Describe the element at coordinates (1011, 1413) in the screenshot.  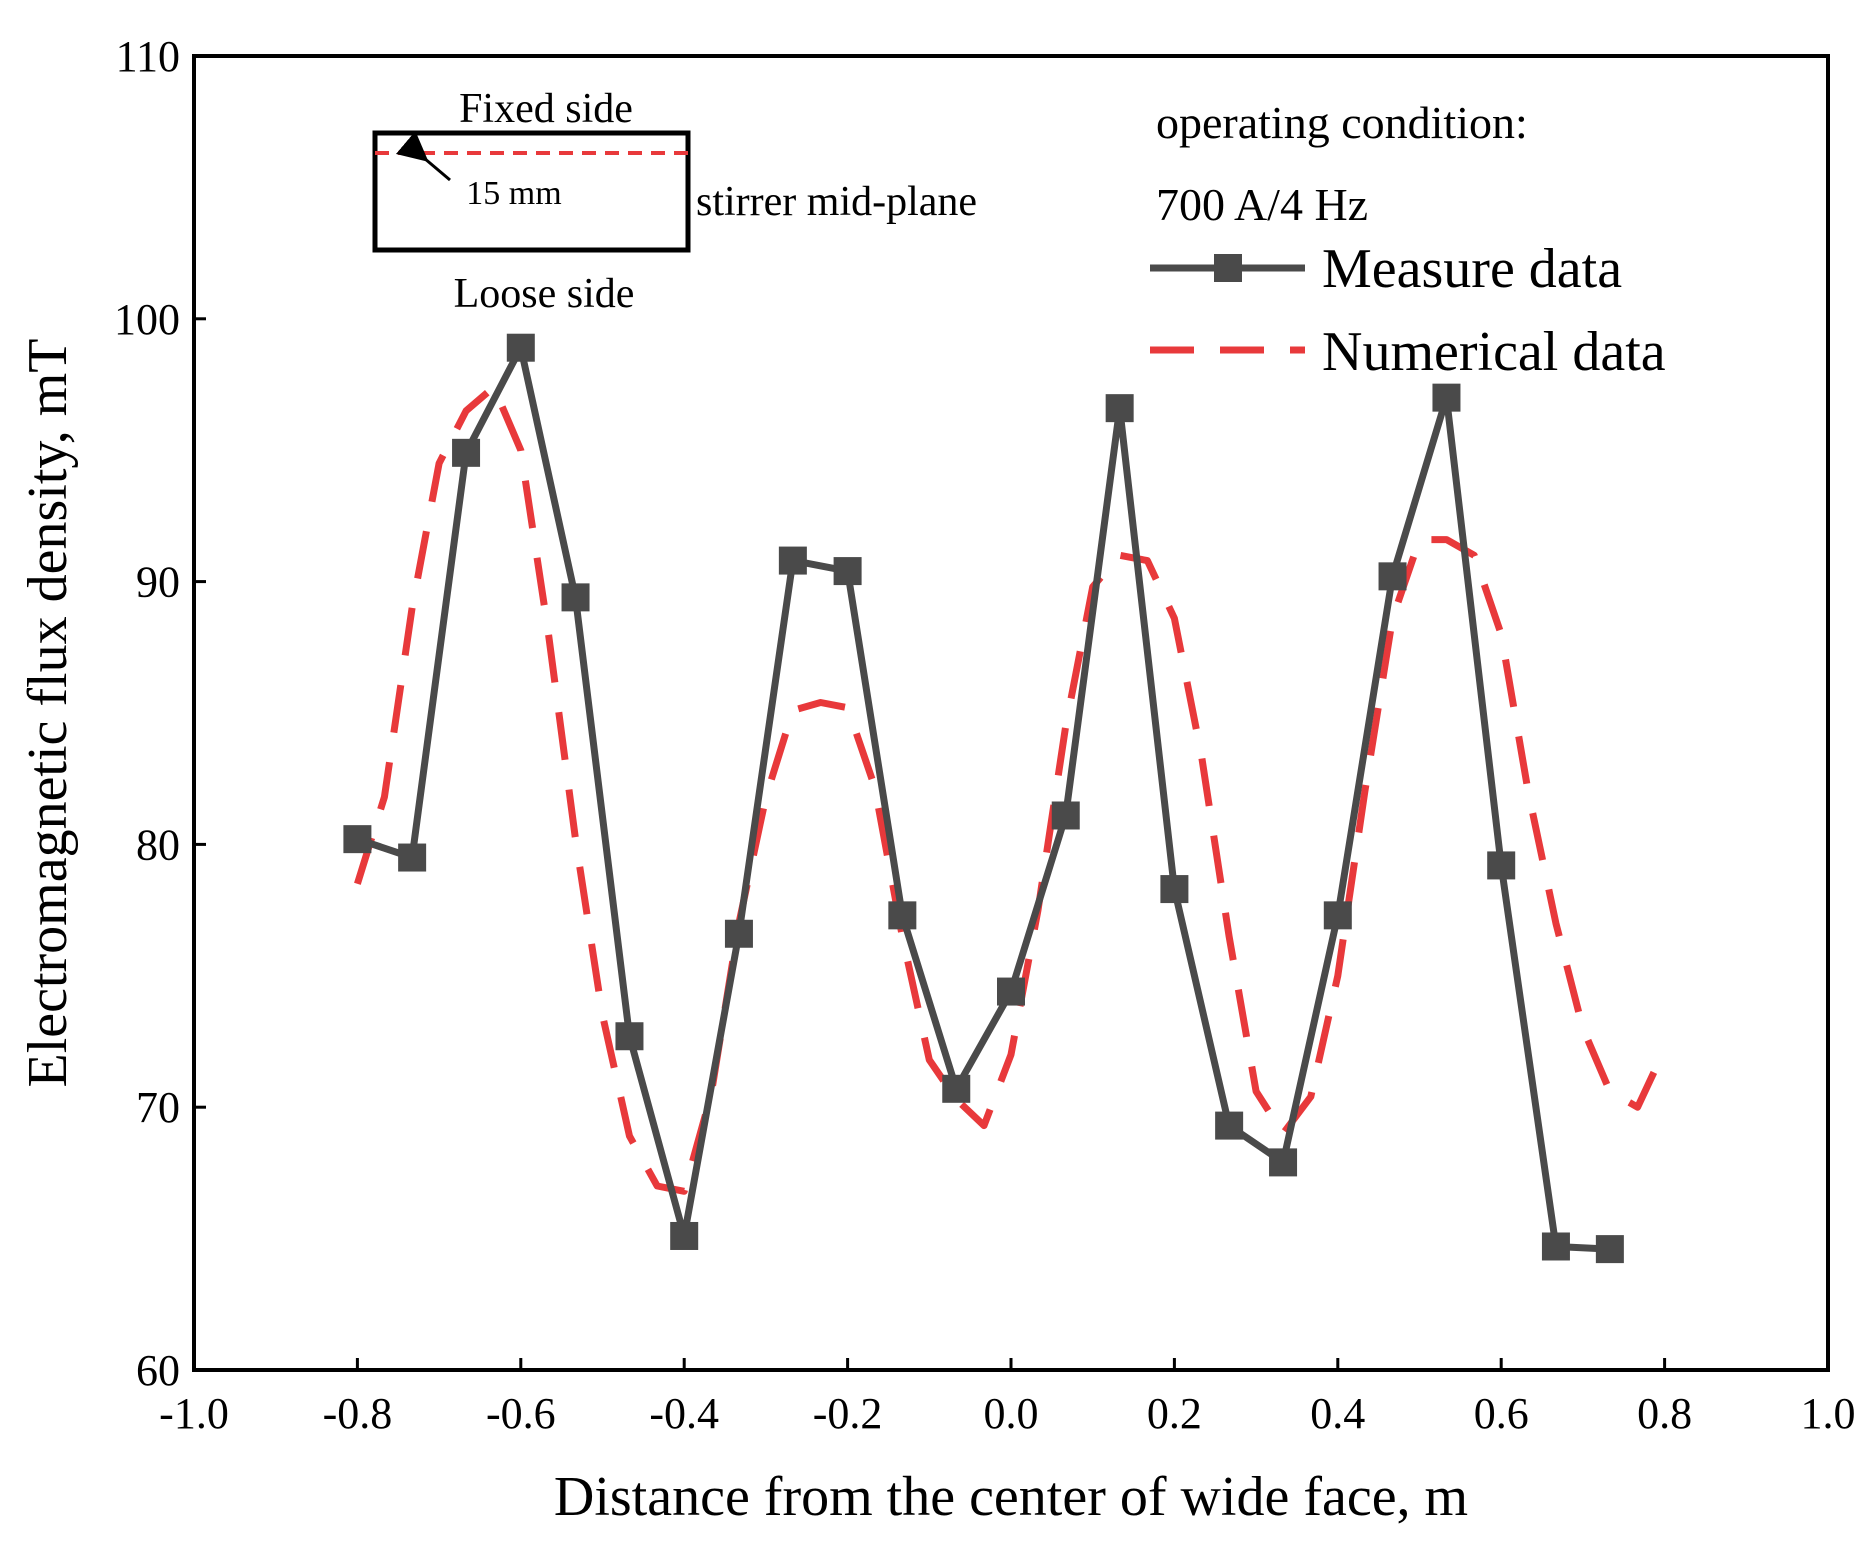
I see `x-tick-label: 0.0` at that location.